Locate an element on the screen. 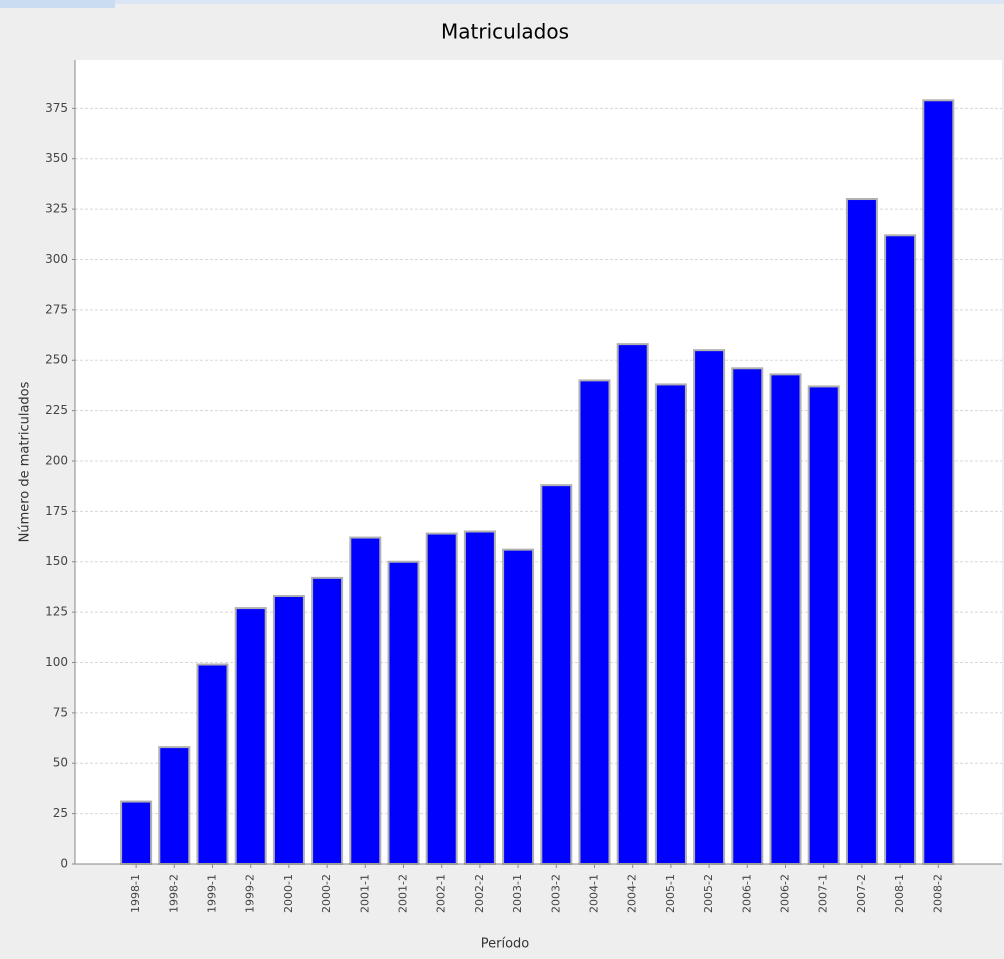 This screenshot has width=1004, height=959. x-tick-label: 2008-1 is located at coordinates (899, 893).